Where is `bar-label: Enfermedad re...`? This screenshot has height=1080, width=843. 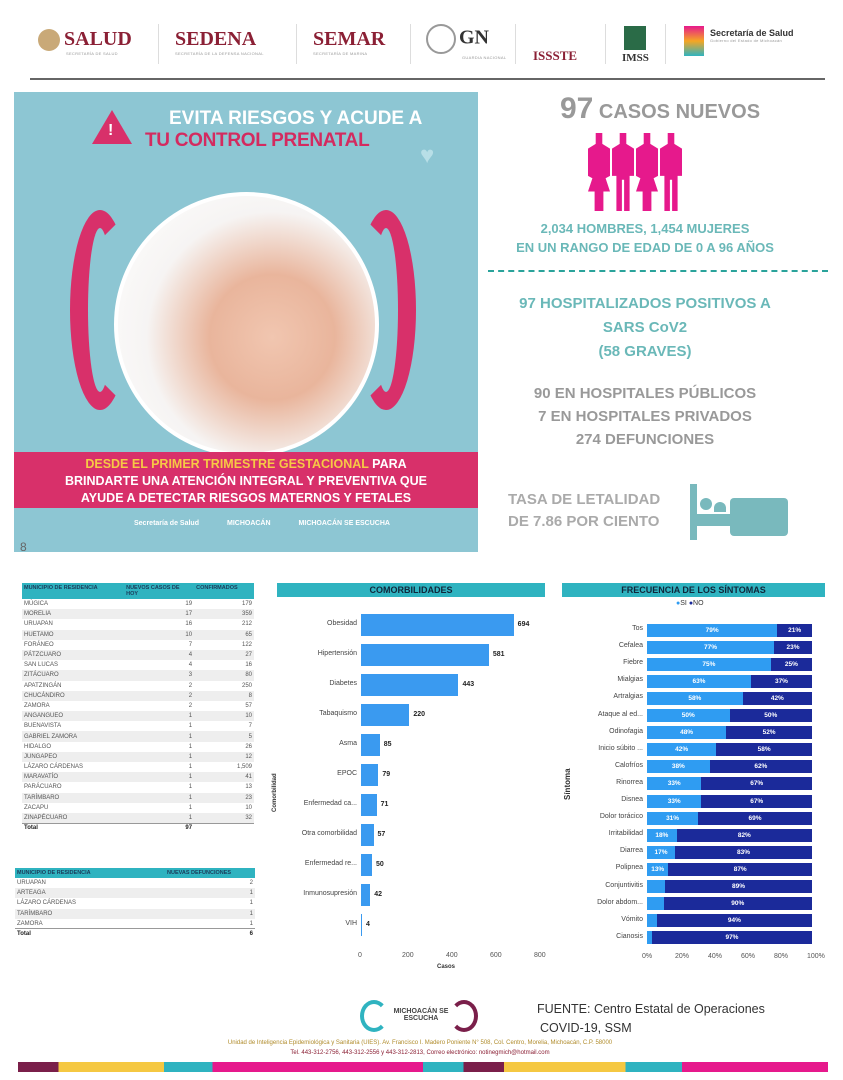 bar-label: Enfermedad re... is located at coordinates (330, 863).